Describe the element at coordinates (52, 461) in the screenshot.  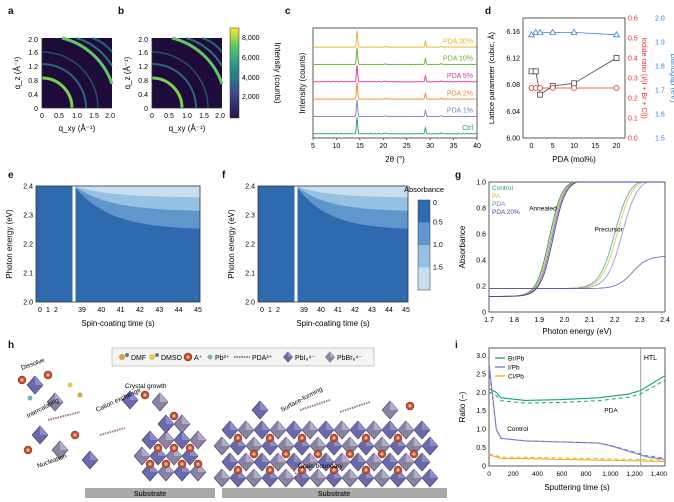
I see `note-nucleation: Nucleation` at that location.